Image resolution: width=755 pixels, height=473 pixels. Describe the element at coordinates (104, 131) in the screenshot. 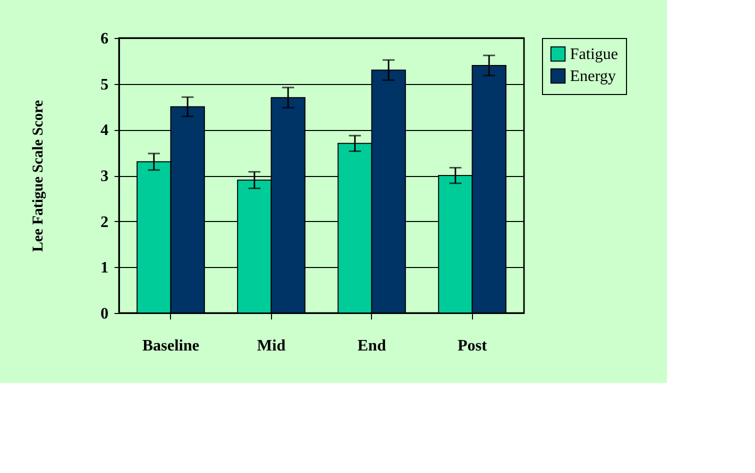

I see `y-tick-label: 4` at that location.